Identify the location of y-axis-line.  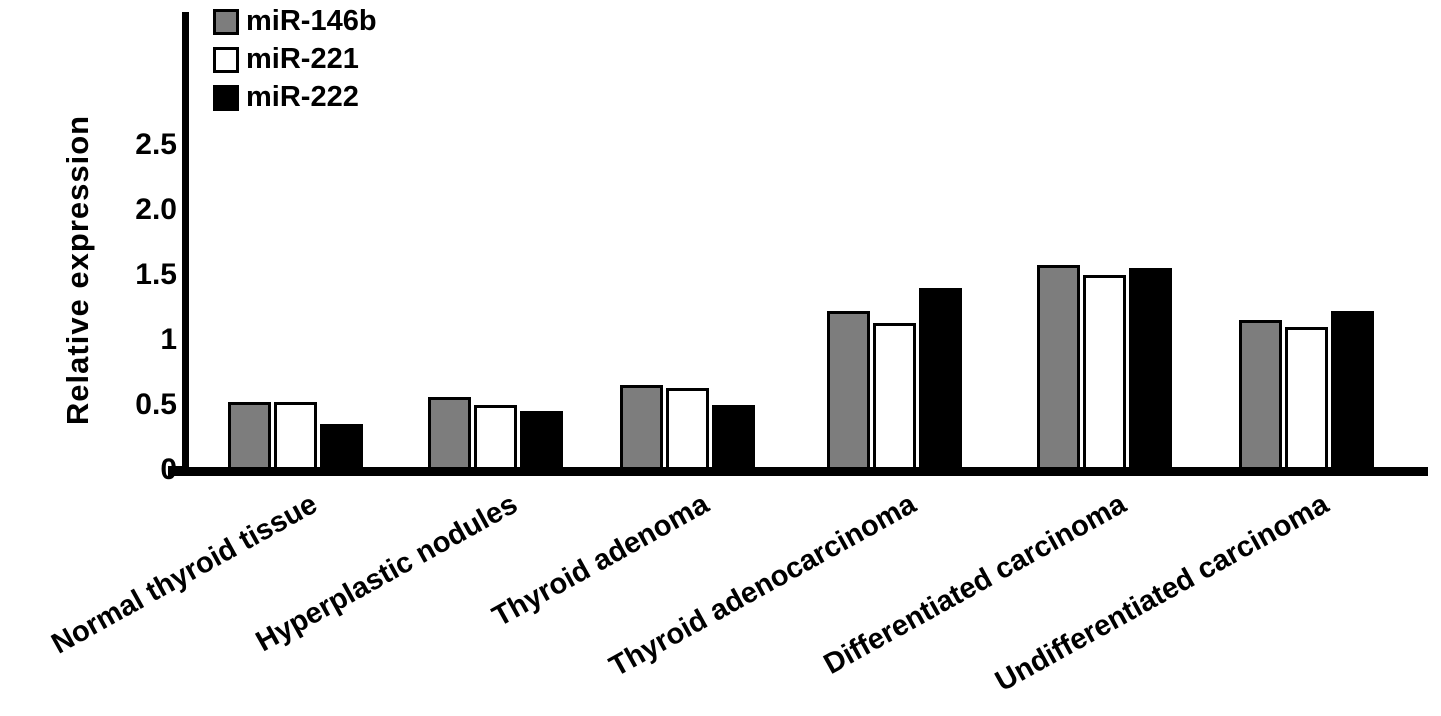
(185, 244).